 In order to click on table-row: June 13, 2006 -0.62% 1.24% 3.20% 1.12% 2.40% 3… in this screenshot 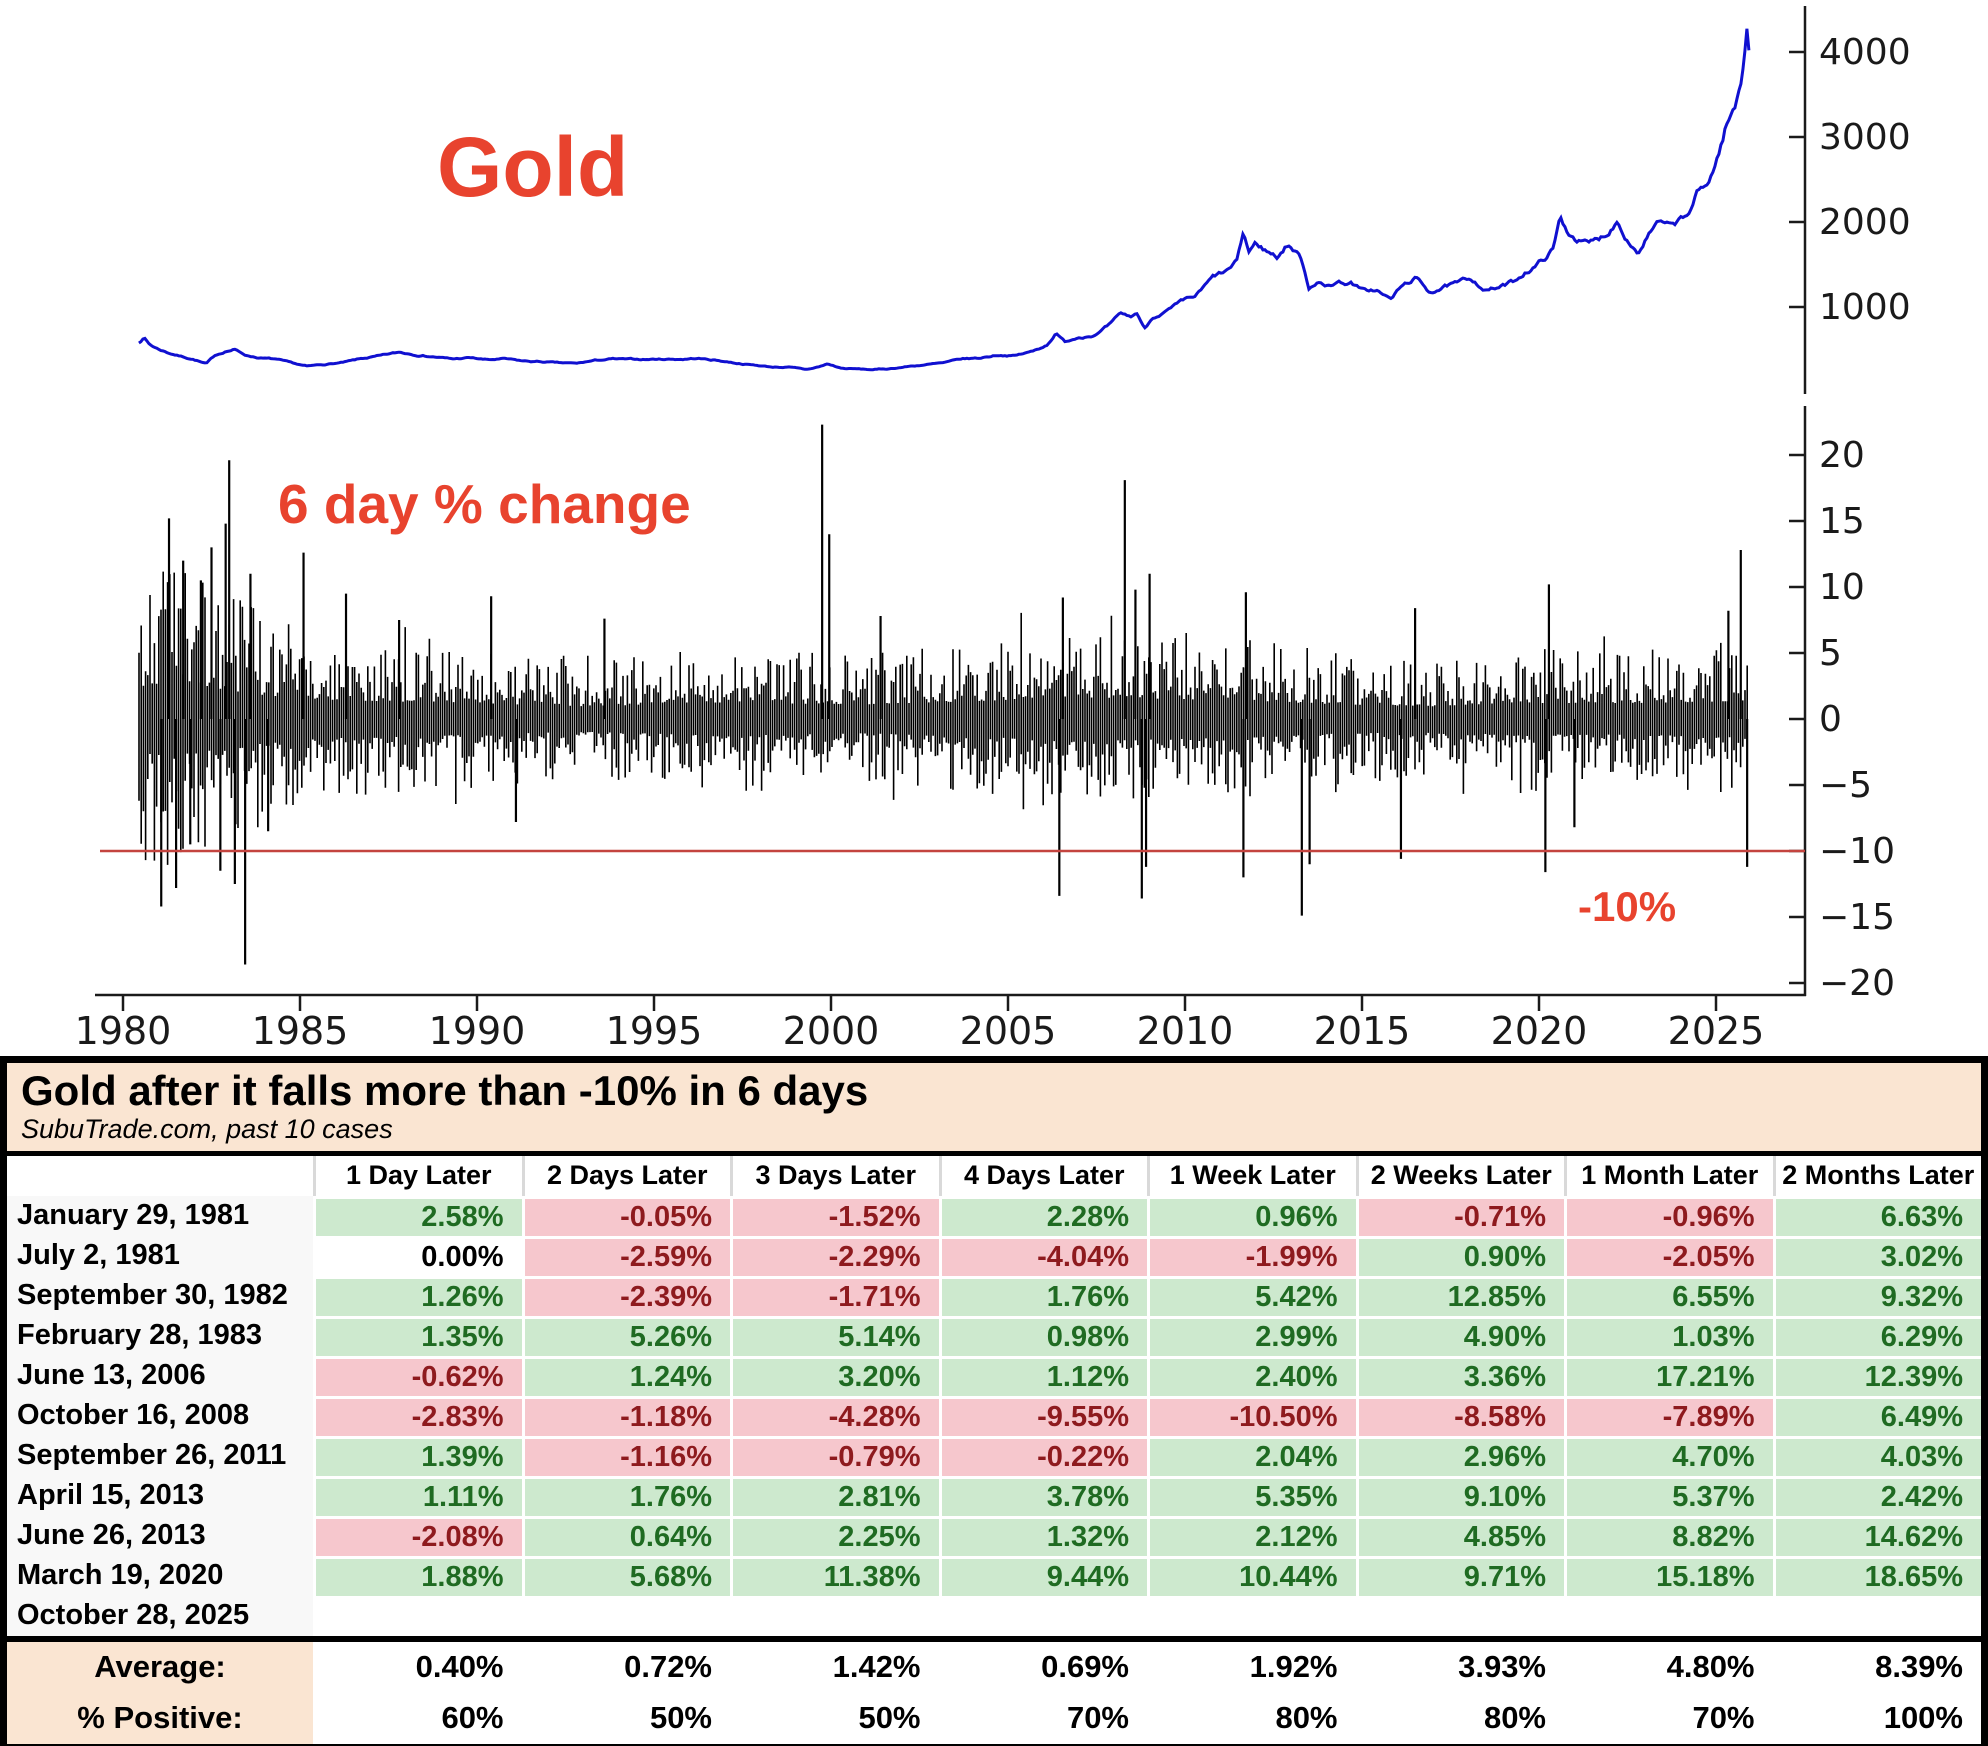, I will do `click(994, 1375)`.